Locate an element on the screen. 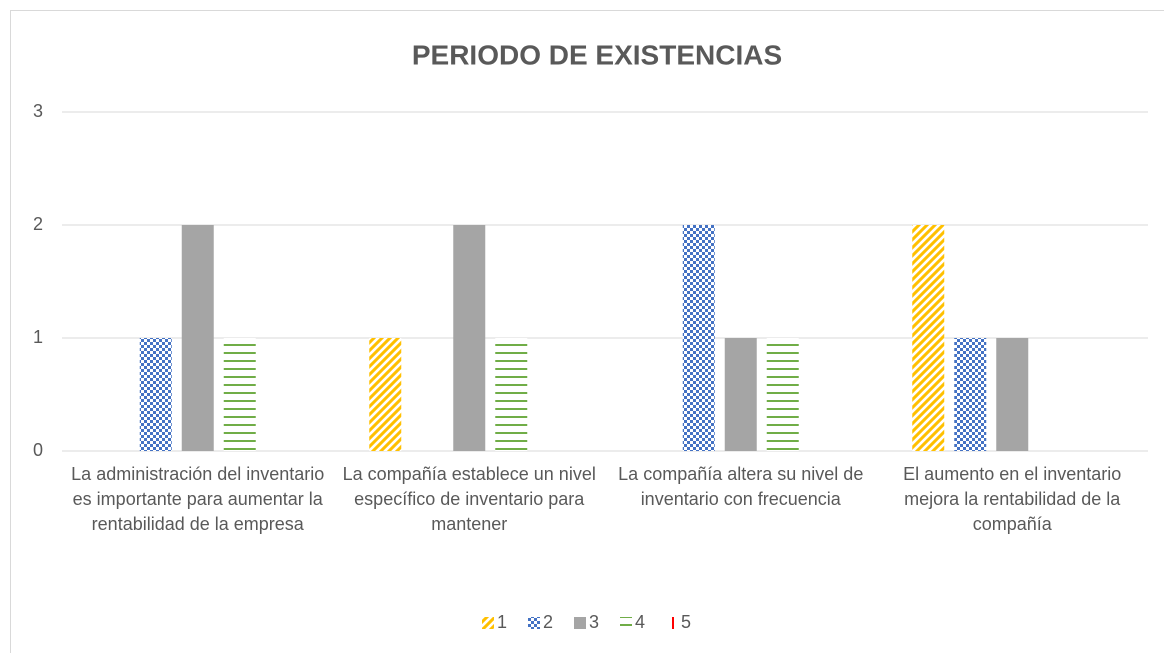 This screenshot has width=1164, height=653. legend-label: 4 is located at coordinates (640, 622).